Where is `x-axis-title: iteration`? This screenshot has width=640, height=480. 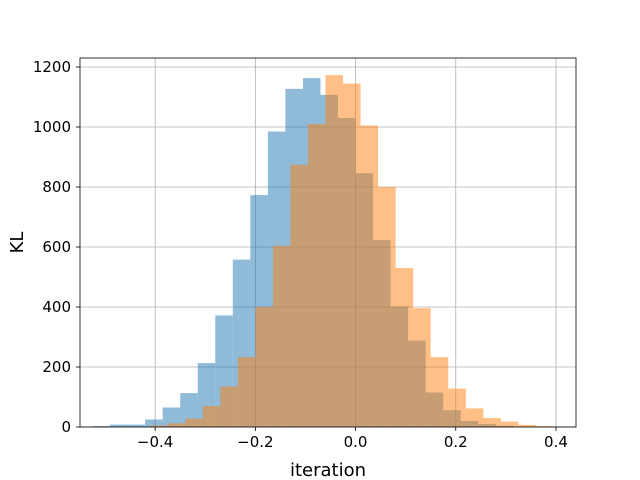 x-axis-title: iteration is located at coordinates (328, 470).